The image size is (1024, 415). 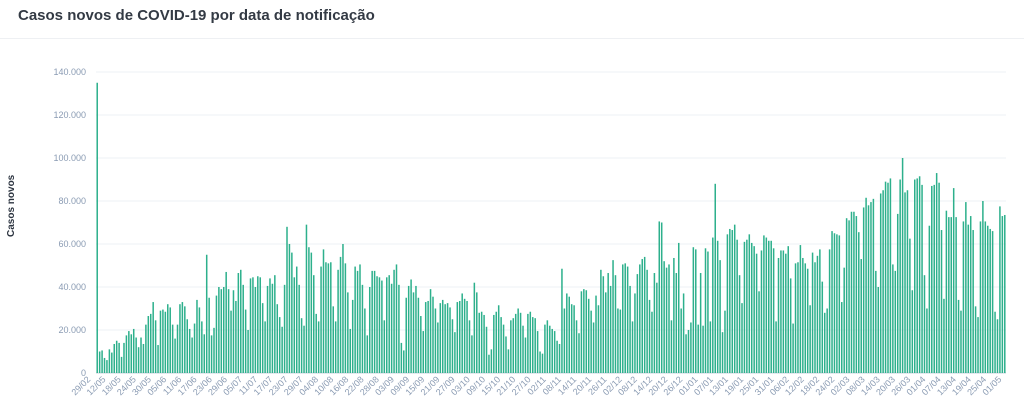 I want to click on y-tick-label: 140.000, so click(x=69, y=72).